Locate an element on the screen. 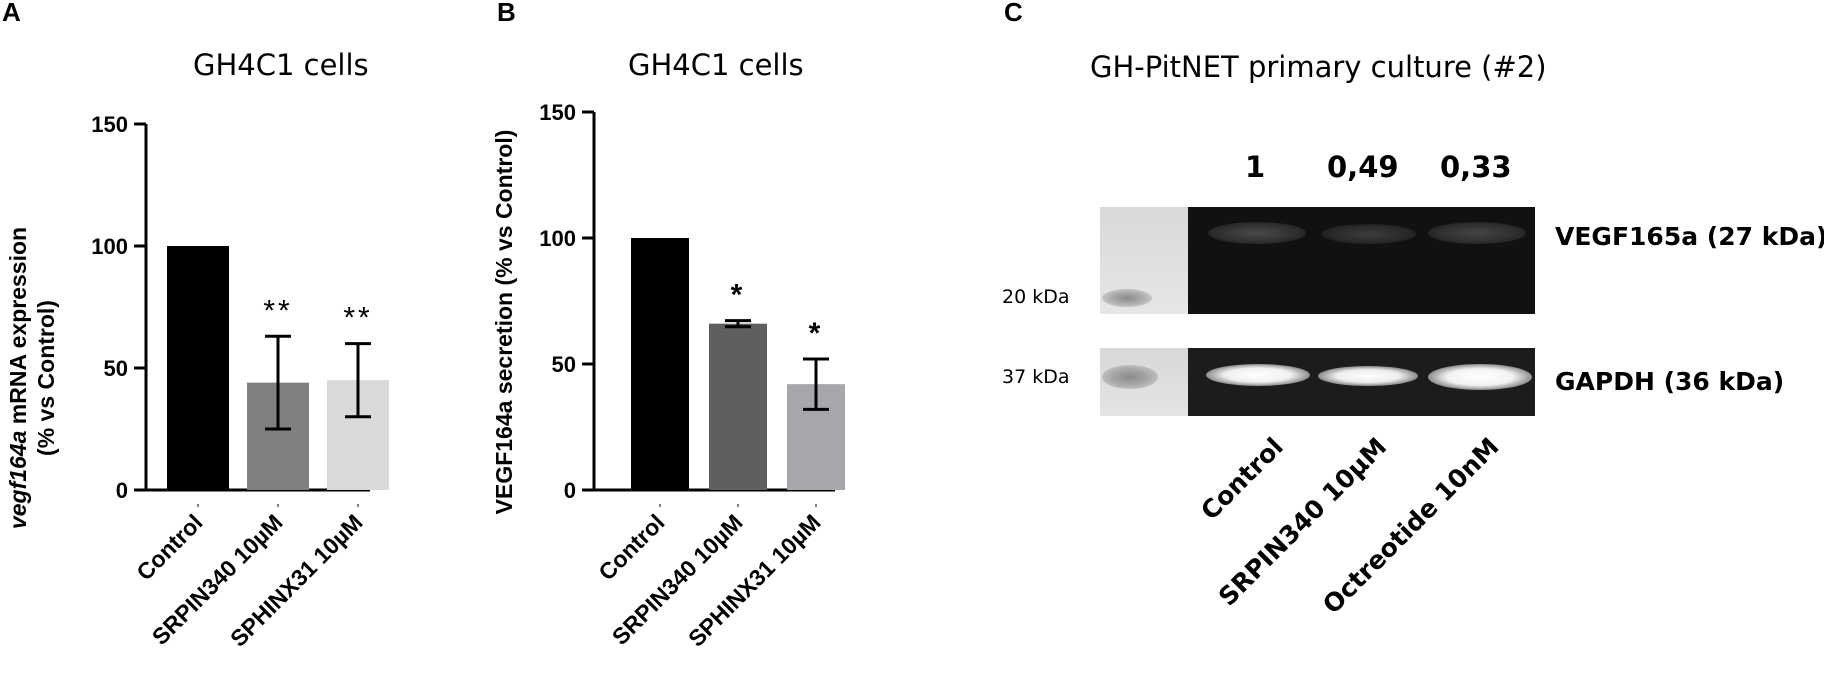 This screenshot has width=1824, height=693. chart-b-axes: 0 50 100 150 is located at coordinates (687, 301).